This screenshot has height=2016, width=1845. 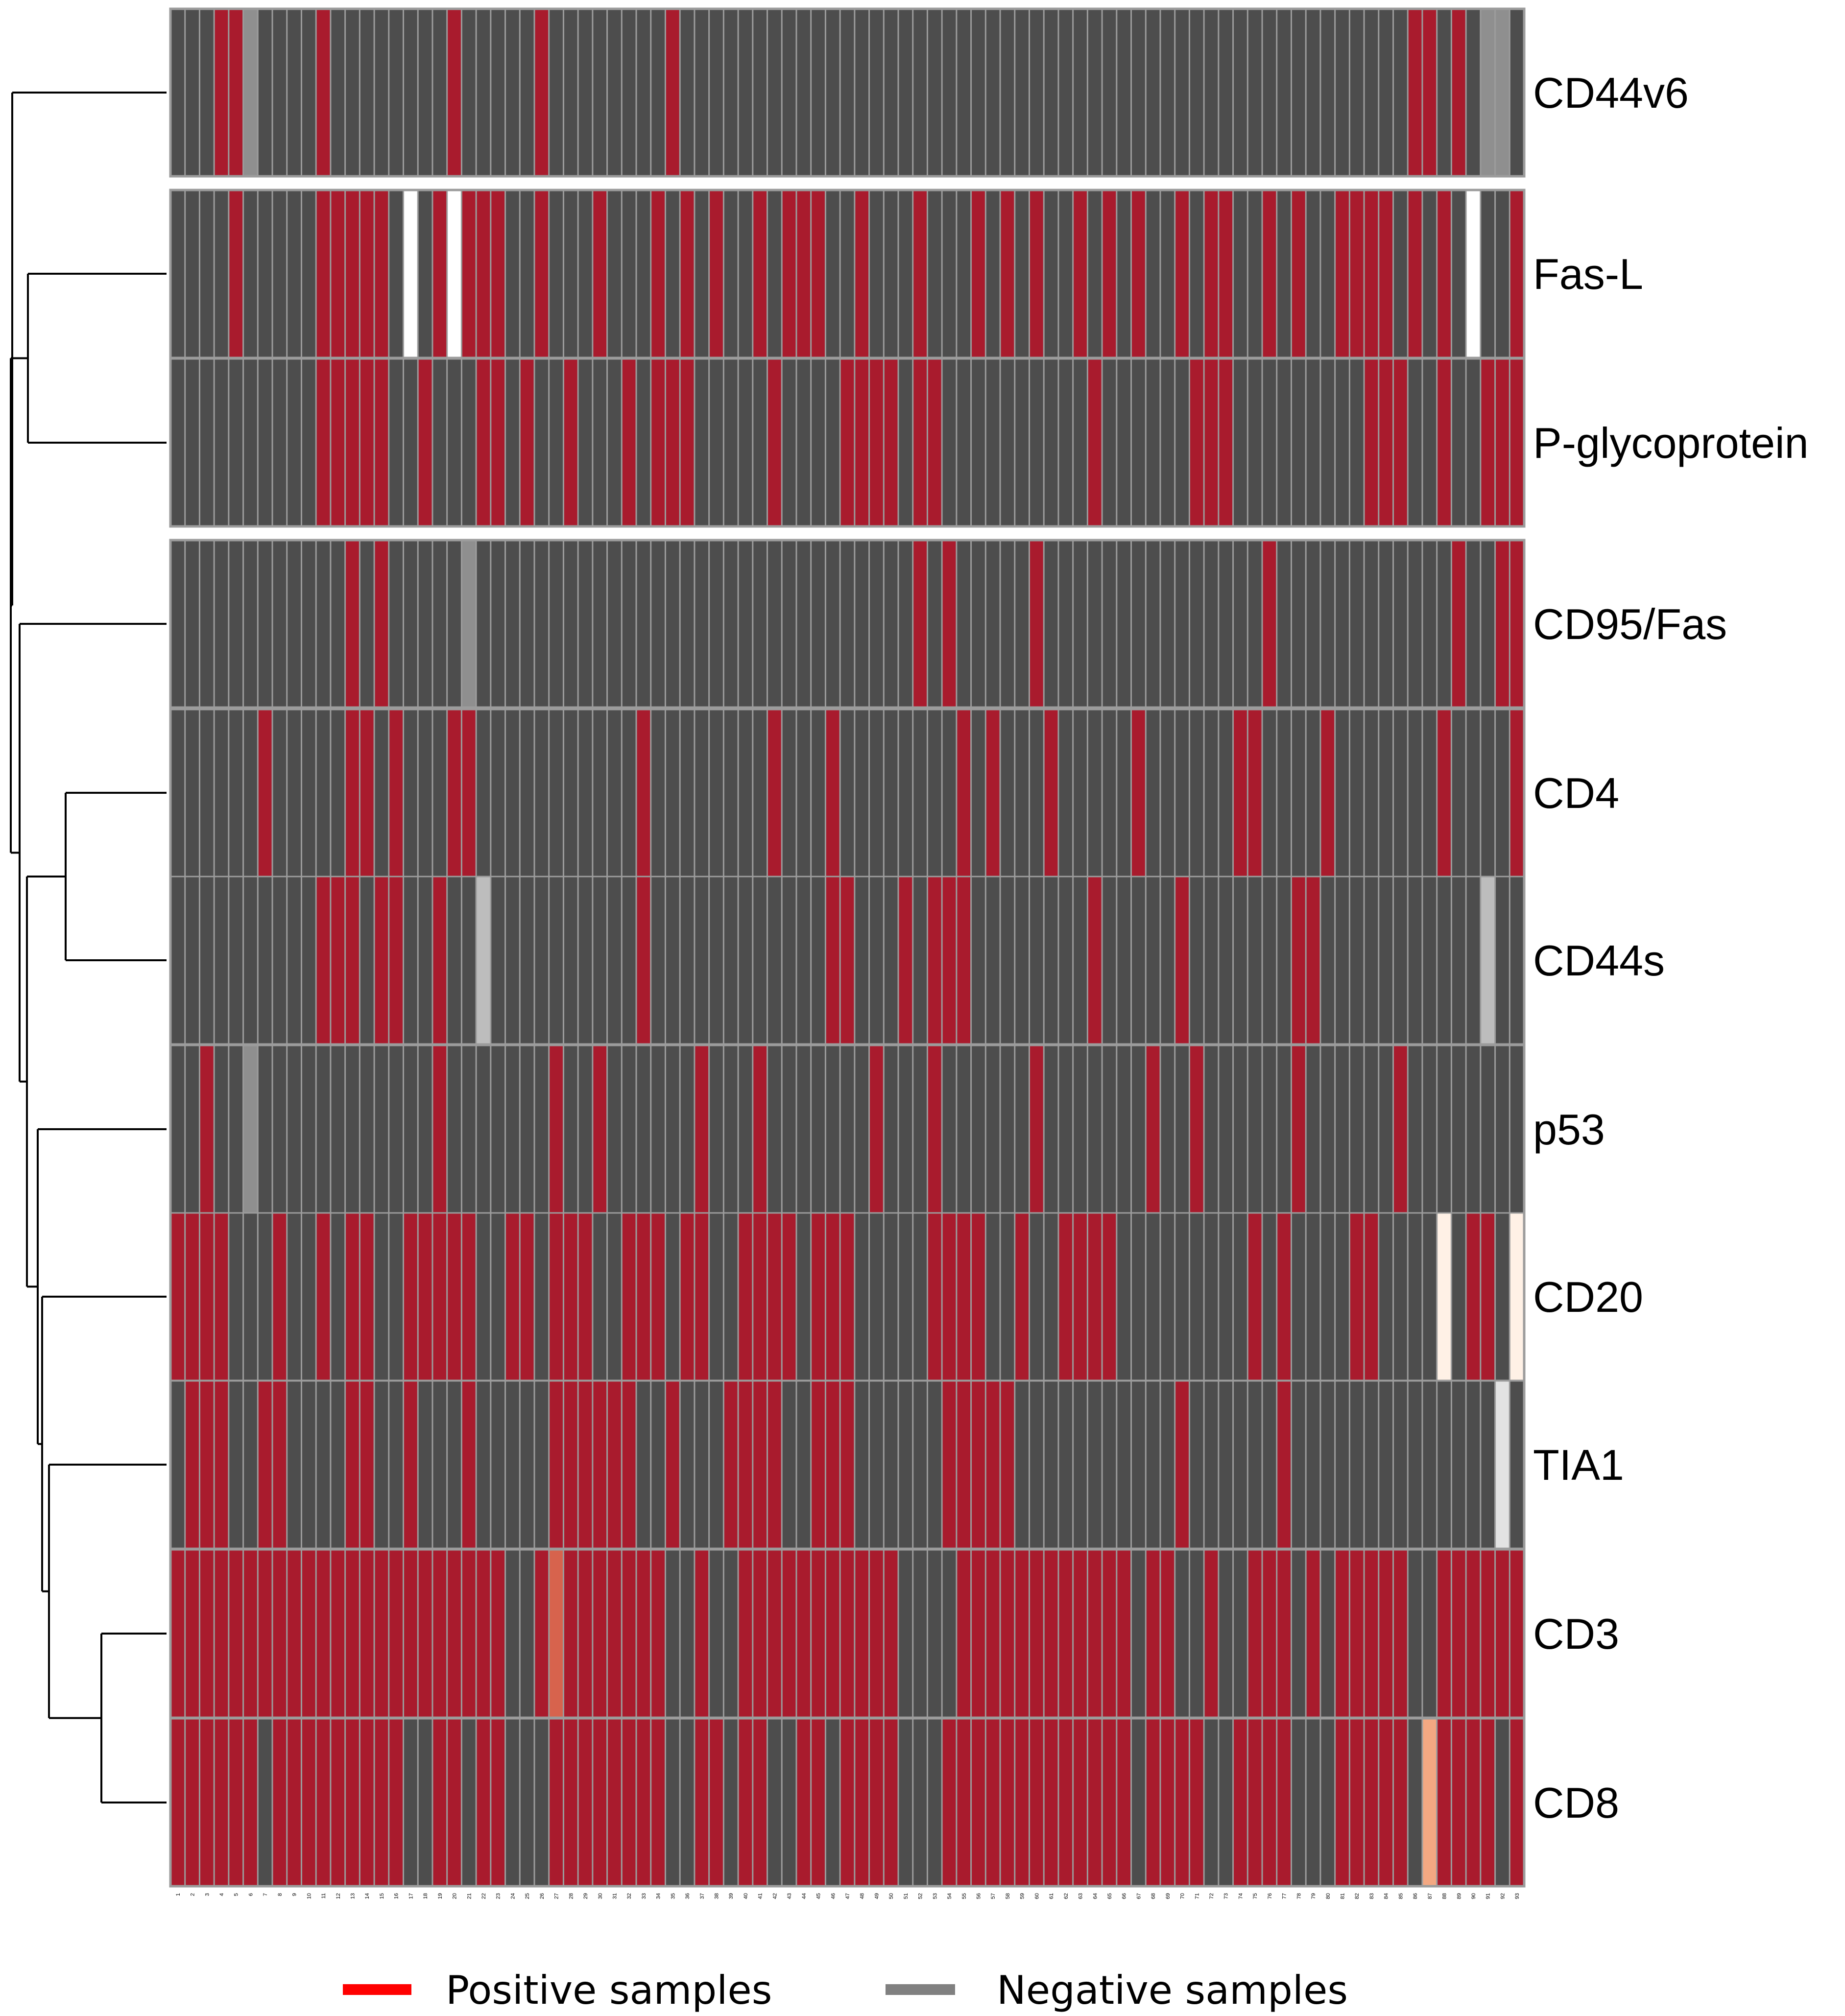 I want to click on column-tick-label: 49, so click(x=877, y=1896).